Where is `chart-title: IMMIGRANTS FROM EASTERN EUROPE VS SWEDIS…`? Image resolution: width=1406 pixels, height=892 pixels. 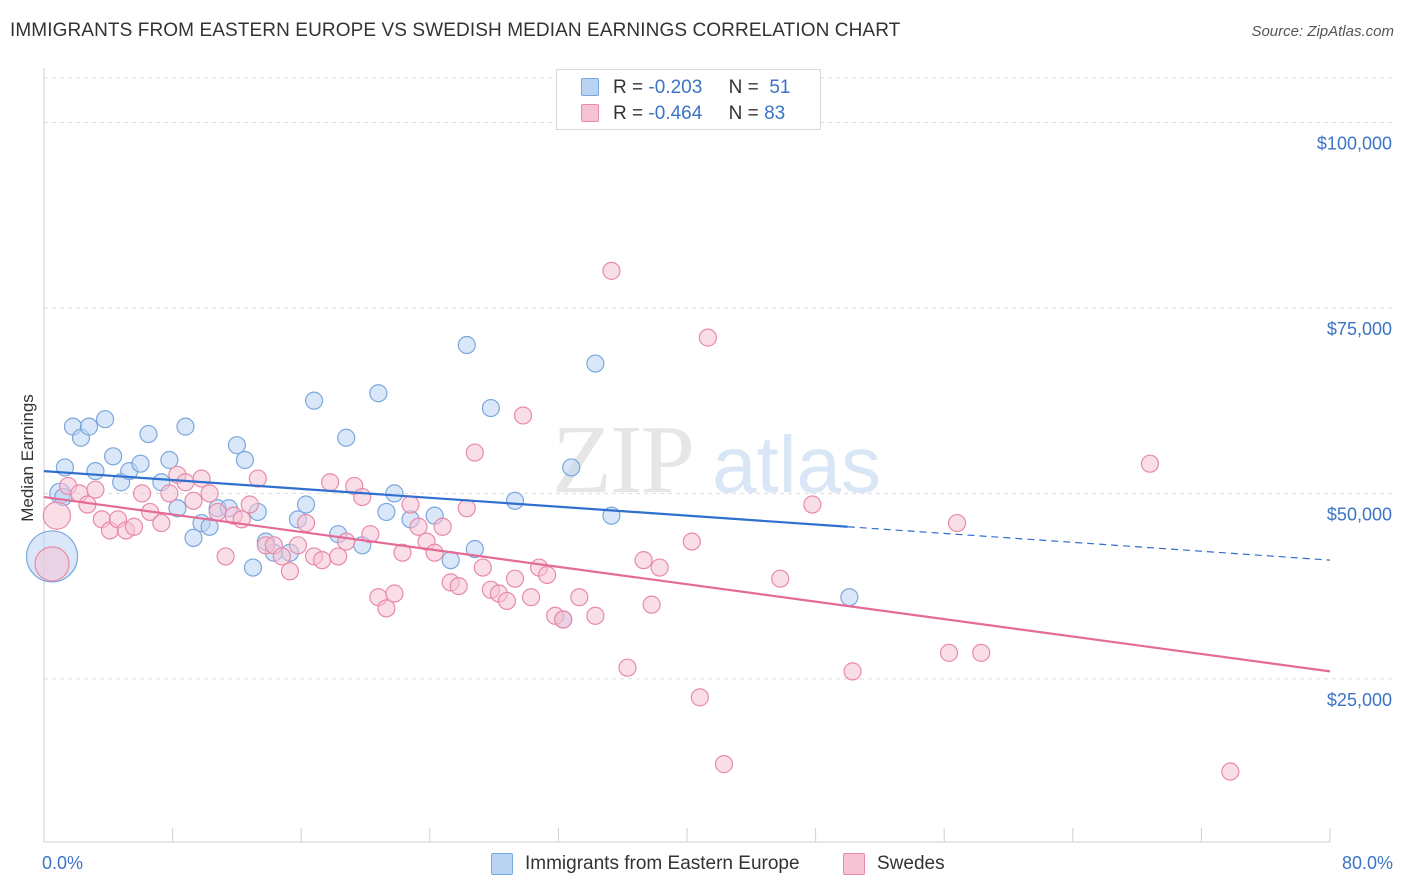 chart-title: IMMIGRANTS FROM EASTERN EUROPE VS SWEDIS… is located at coordinates (455, 30).